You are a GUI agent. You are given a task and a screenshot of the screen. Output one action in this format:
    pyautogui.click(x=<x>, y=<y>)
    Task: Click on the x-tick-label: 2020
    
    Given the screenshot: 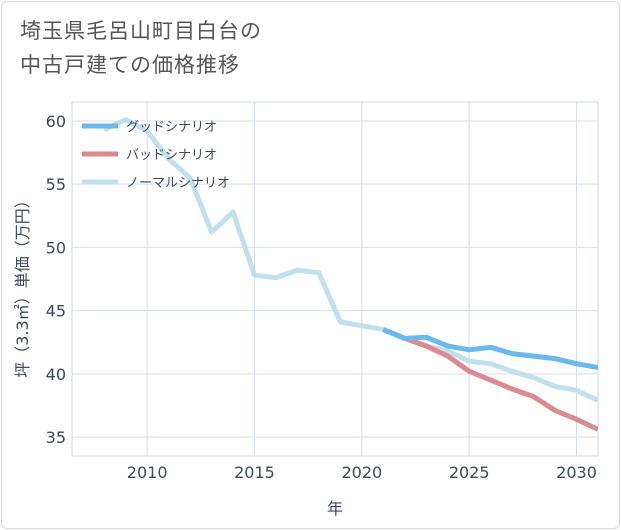 What is the action you would take?
    pyautogui.click(x=361, y=472)
    